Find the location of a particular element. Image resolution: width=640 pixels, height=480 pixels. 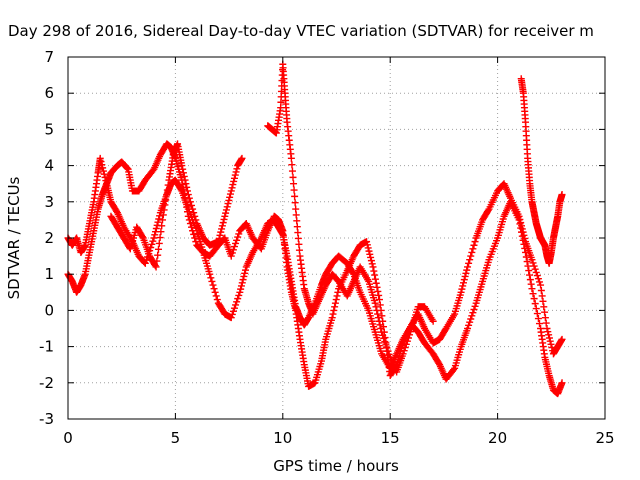

y-tick-label: 0 is located at coordinates (49, 310).